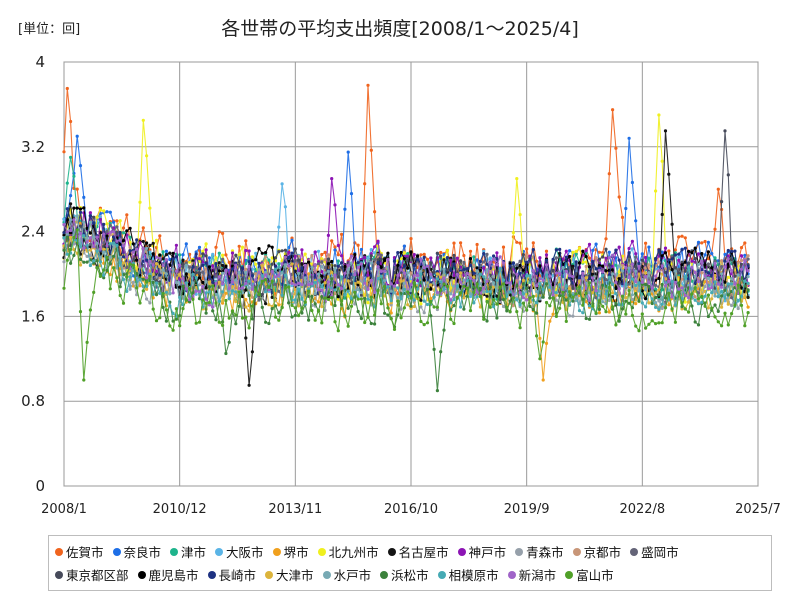 The height and width of the screenshot is (600, 800). I want to click on legend-label: 大津市, so click(295, 575).